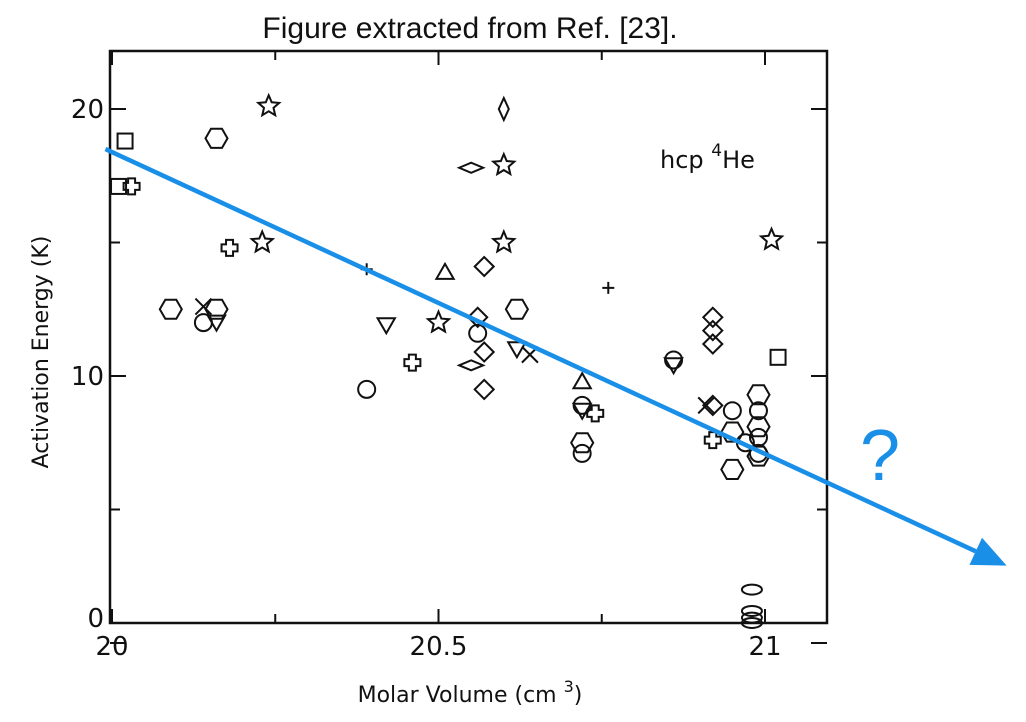  What do you see at coordinates (503, 109) in the screenshot?
I see `point-diamond-v` at bounding box center [503, 109].